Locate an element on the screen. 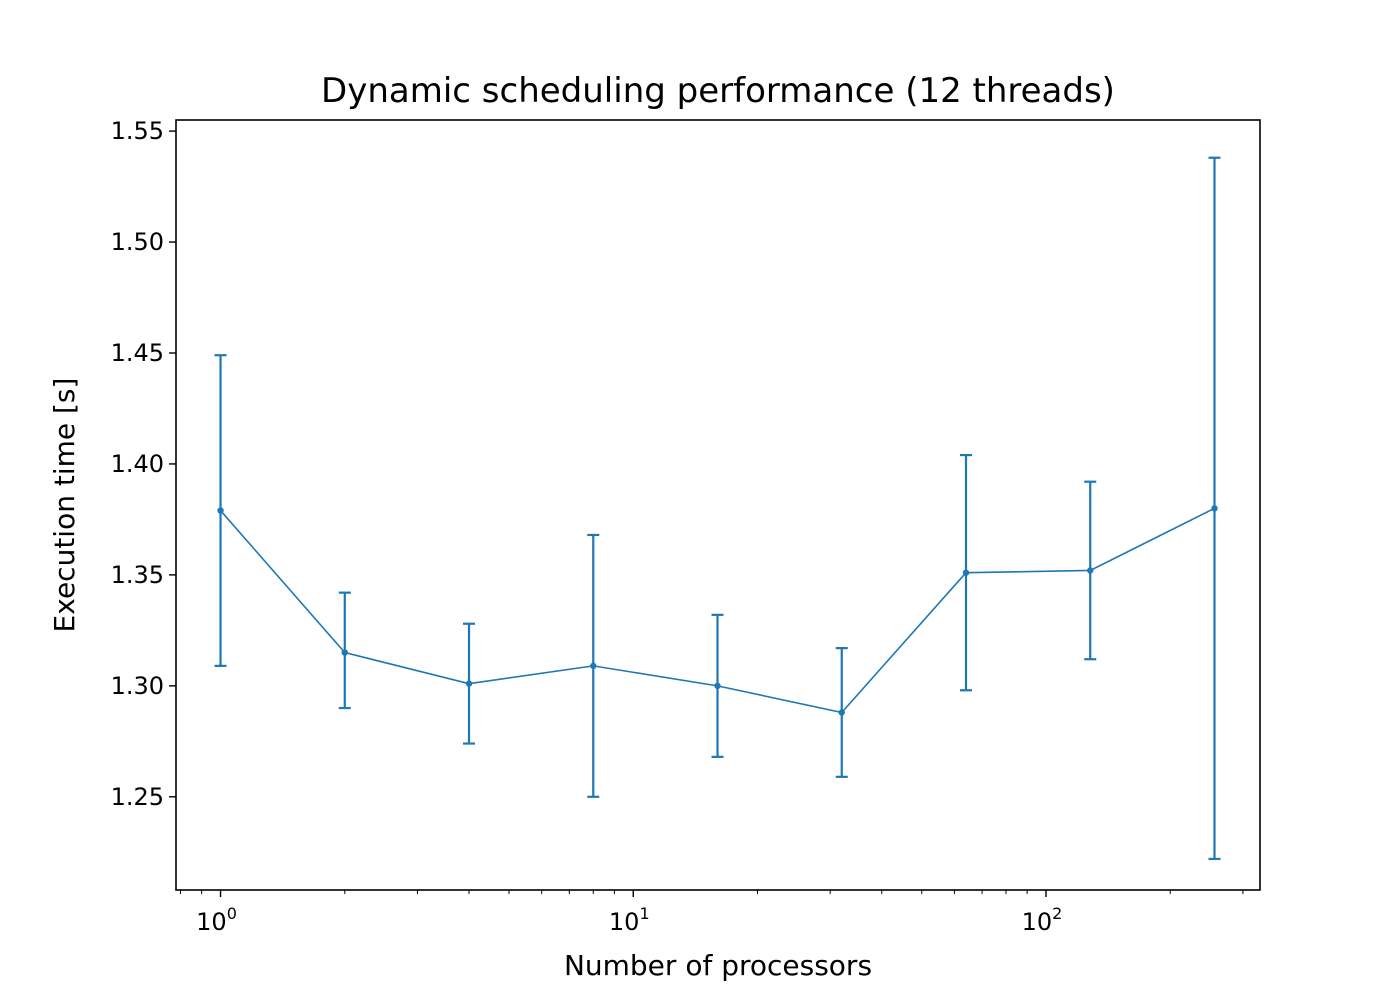 The image size is (1400, 1000). x-tick-label: 10² is located at coordinates (1042, 920).